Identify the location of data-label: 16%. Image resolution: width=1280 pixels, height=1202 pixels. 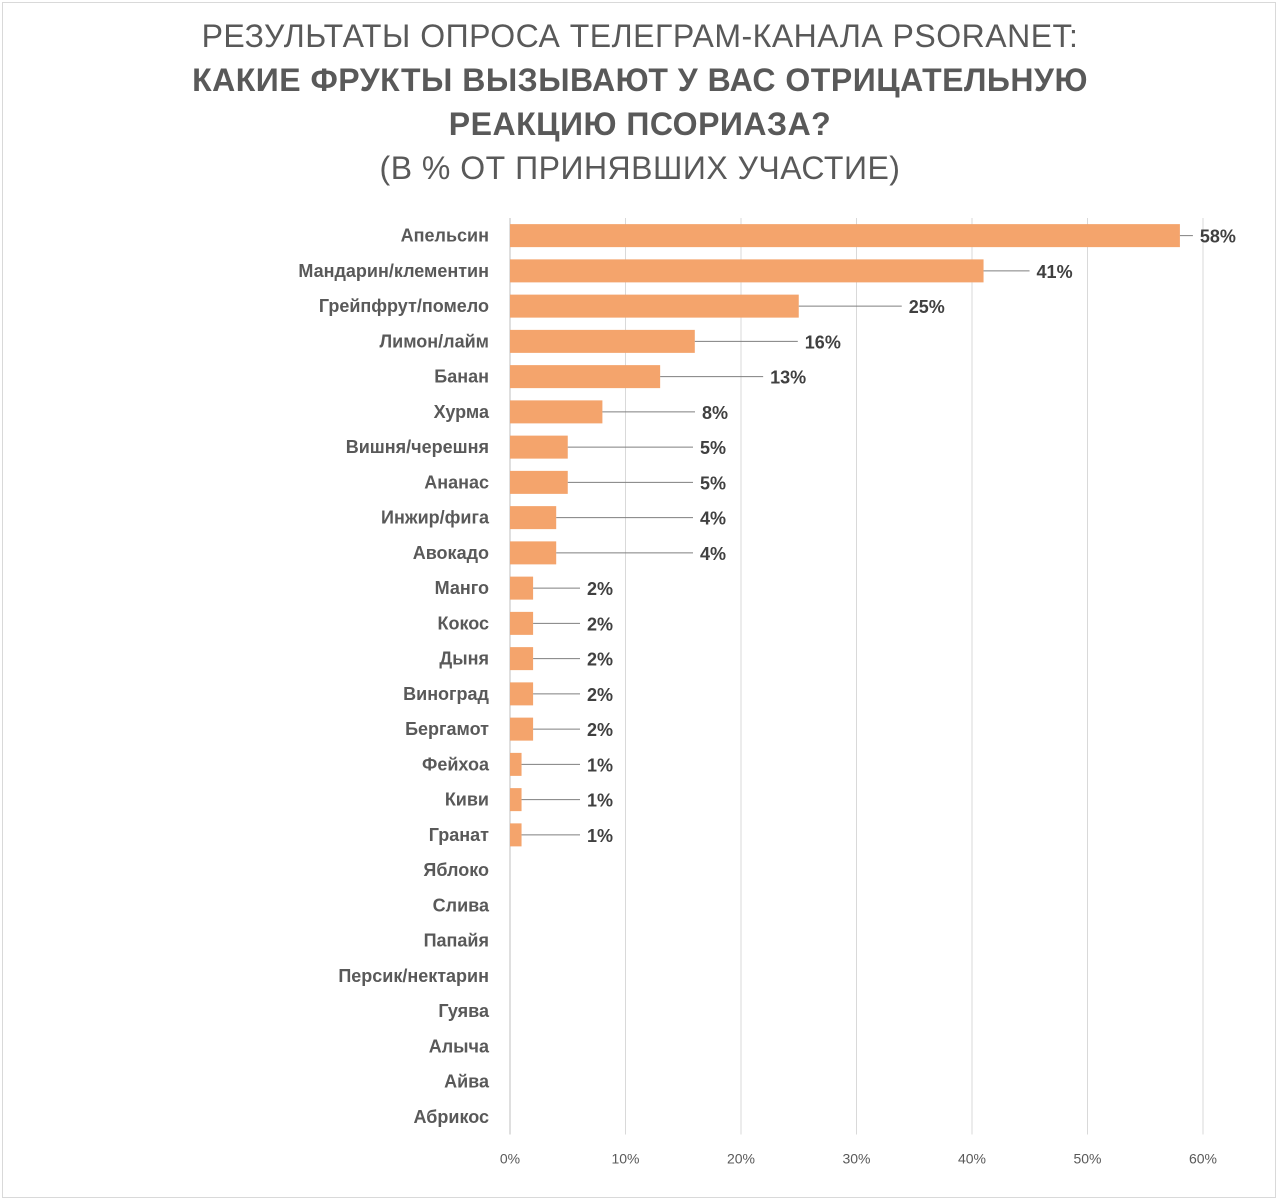
(823, 342).